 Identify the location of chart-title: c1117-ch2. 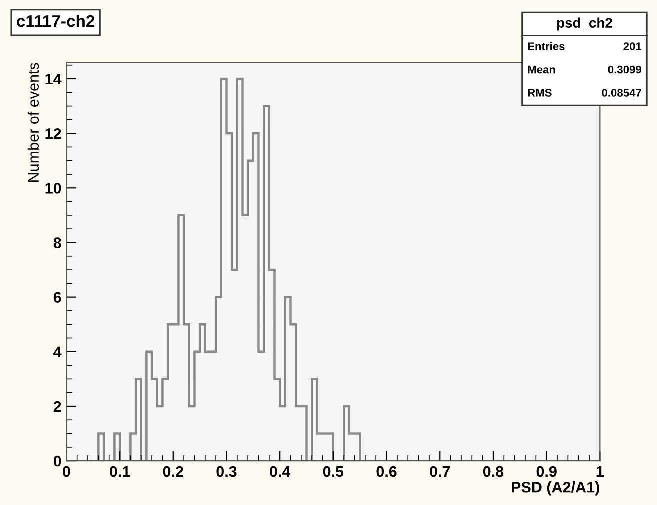
(56, 21).